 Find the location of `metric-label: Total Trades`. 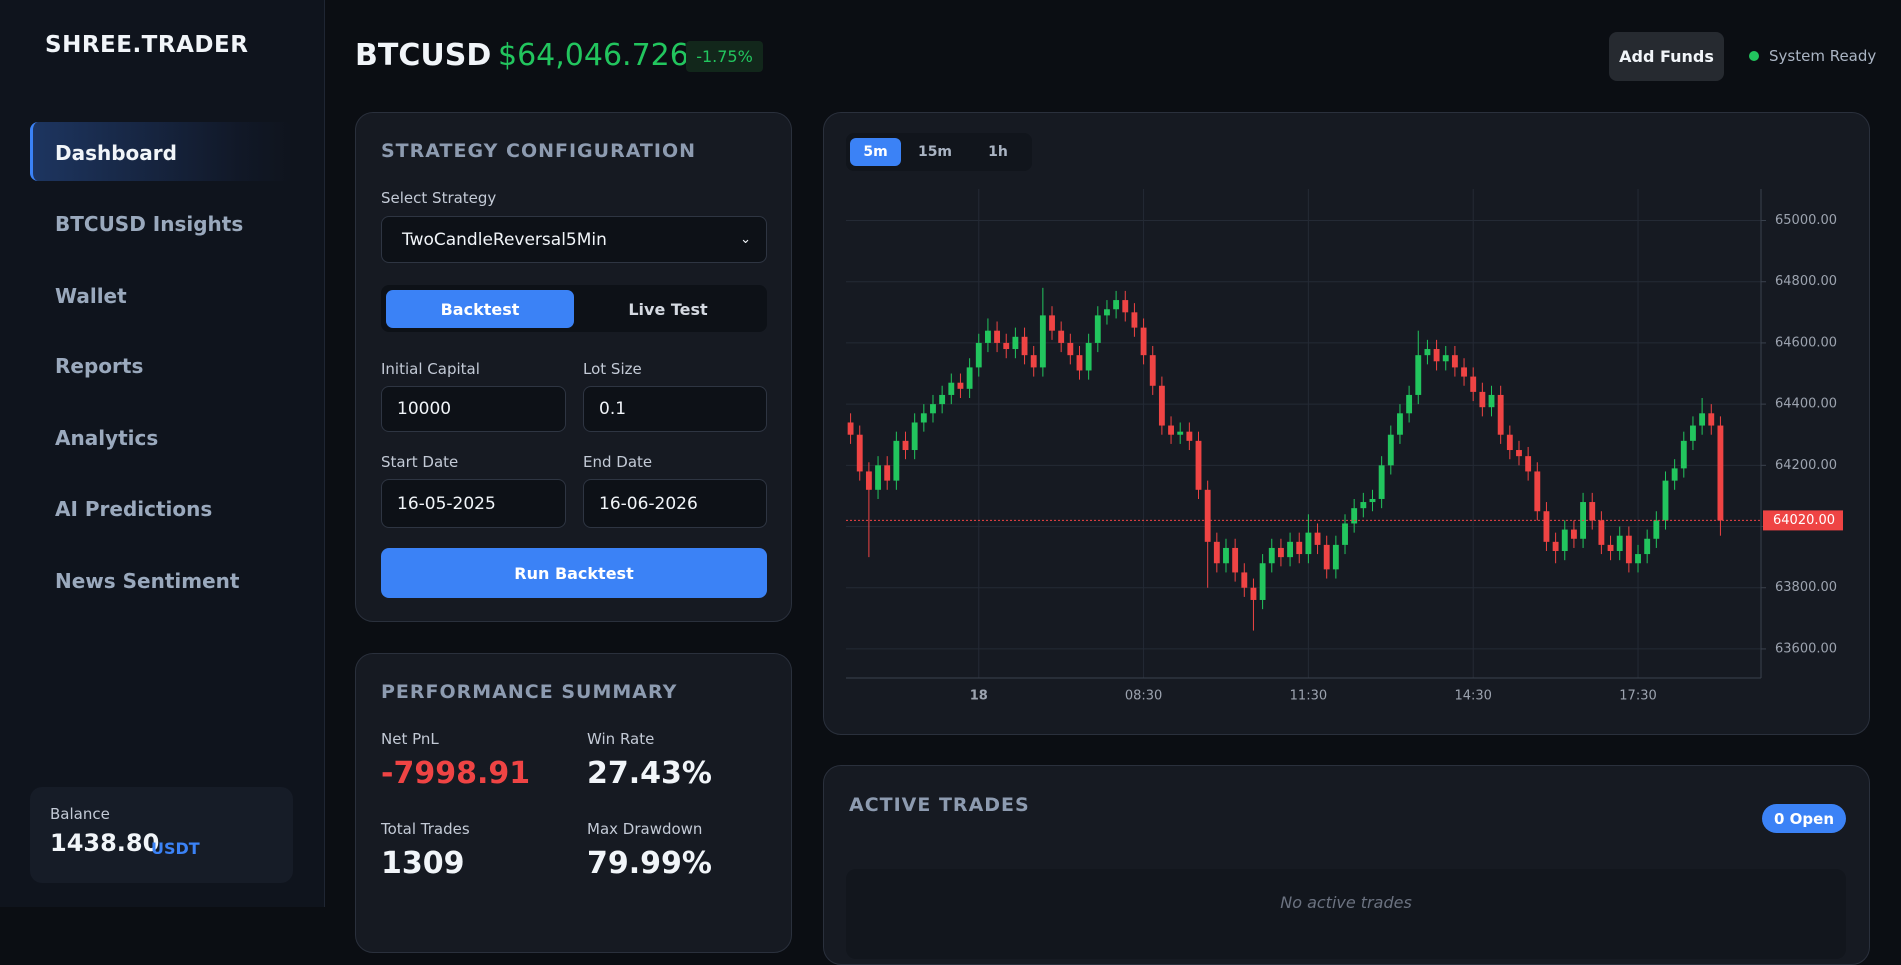

metric-label: Total Trades is located at coordinates (425, 829).